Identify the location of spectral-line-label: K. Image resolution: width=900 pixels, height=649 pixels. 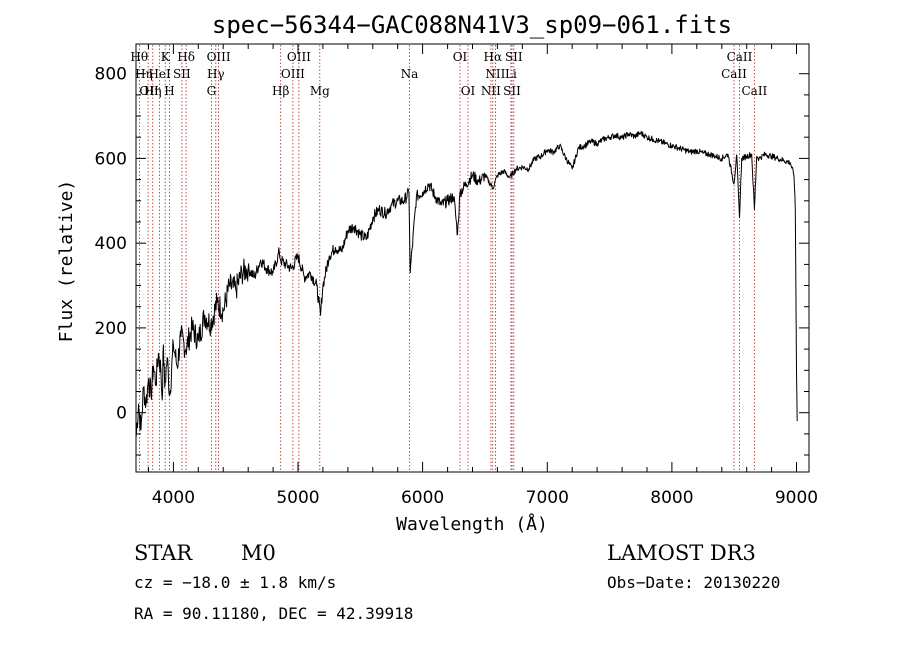
(166, 57).